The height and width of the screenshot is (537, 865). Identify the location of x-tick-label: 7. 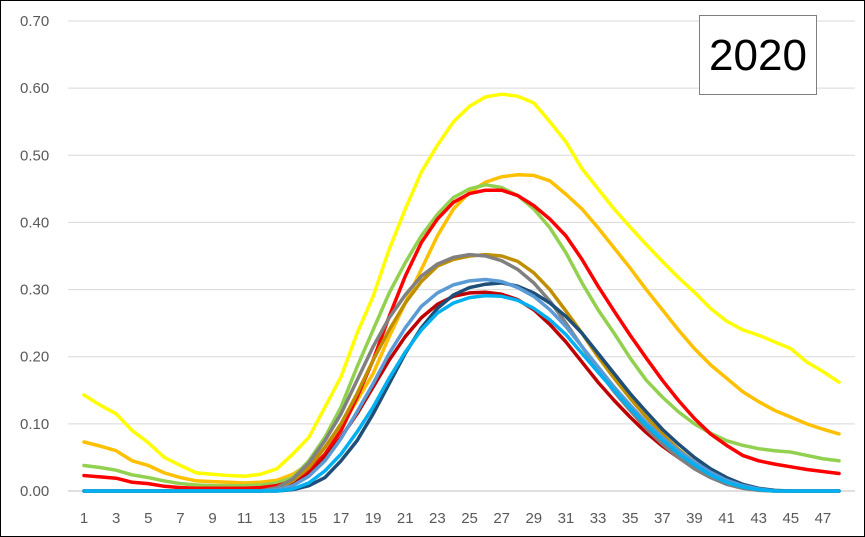
(180, 518).